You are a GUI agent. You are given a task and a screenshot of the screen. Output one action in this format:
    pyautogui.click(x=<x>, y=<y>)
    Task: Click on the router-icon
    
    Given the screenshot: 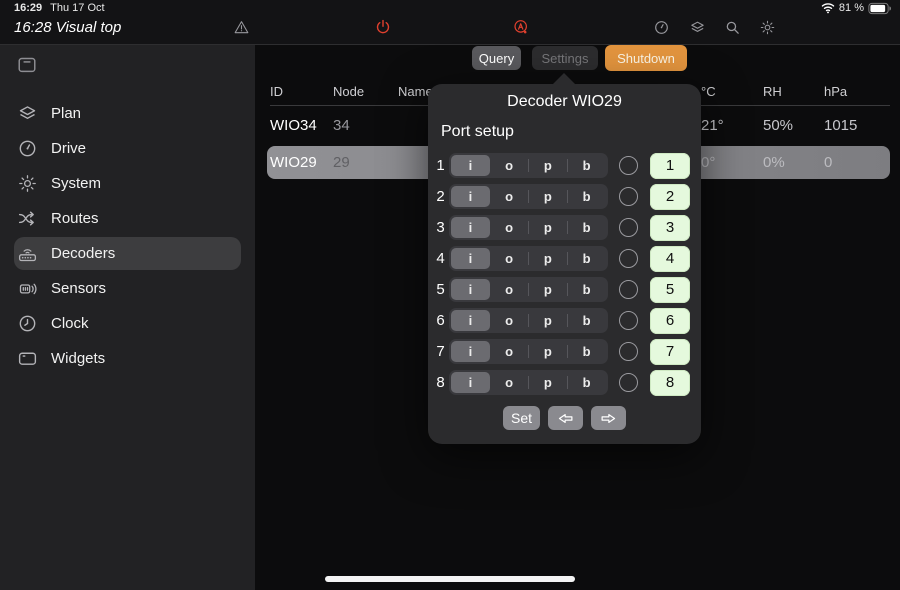 What is the action you would take?
    pyautogui.click(x=27, y=253)
    